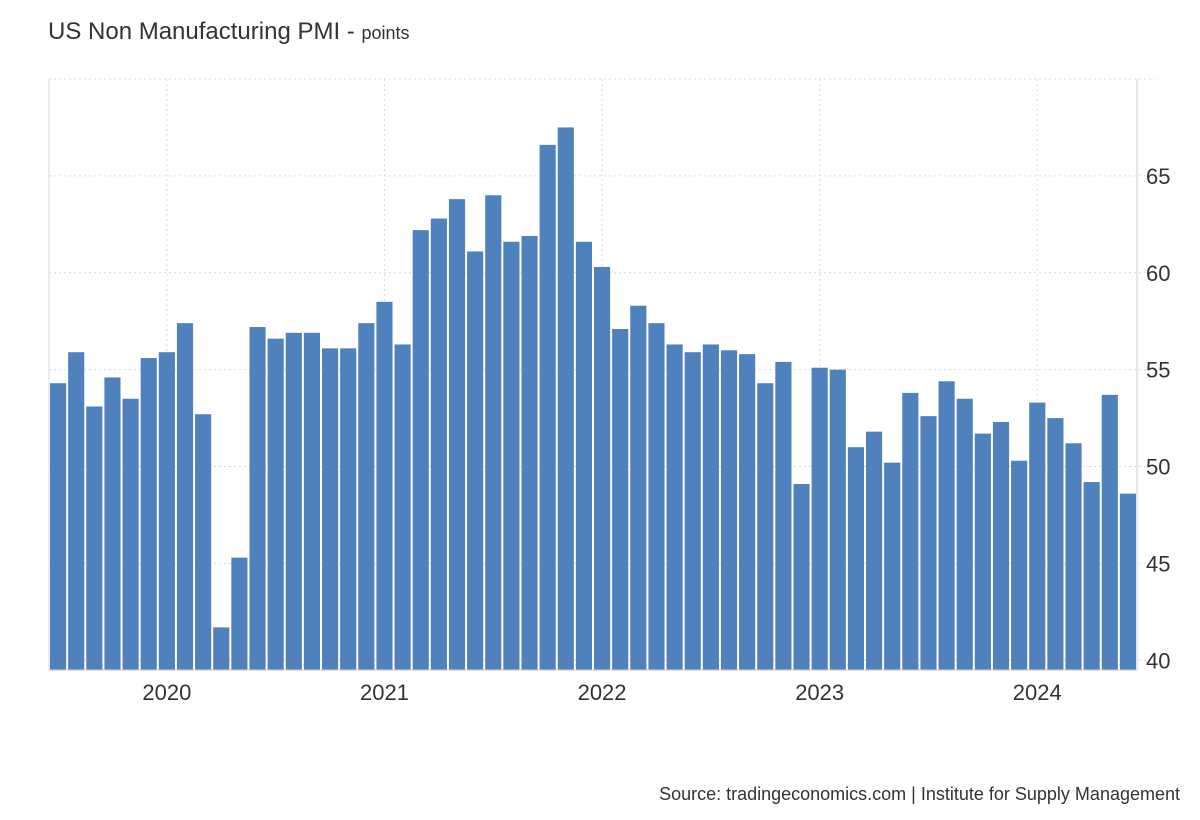 The image size is (1200, 820). Describe the element at coordinates (1037, 692) in the screenshot. I see `x-tick-label: 2024` at that location.